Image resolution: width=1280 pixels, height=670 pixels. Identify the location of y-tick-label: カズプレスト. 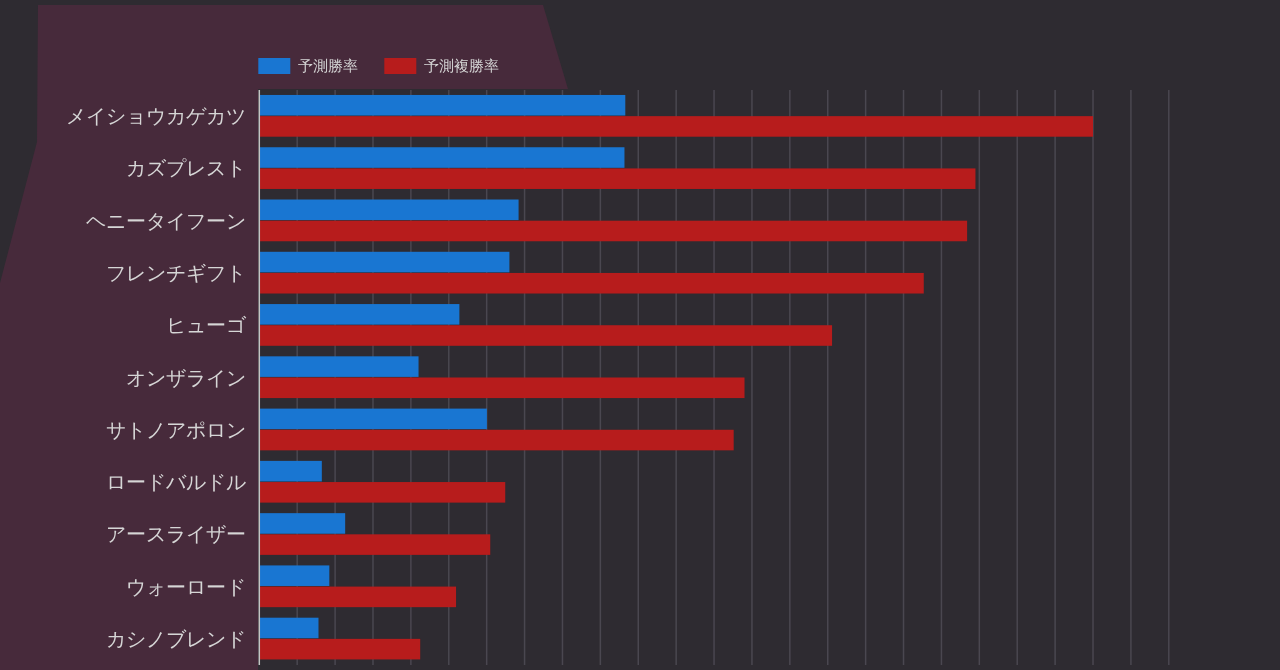
(186, 168).